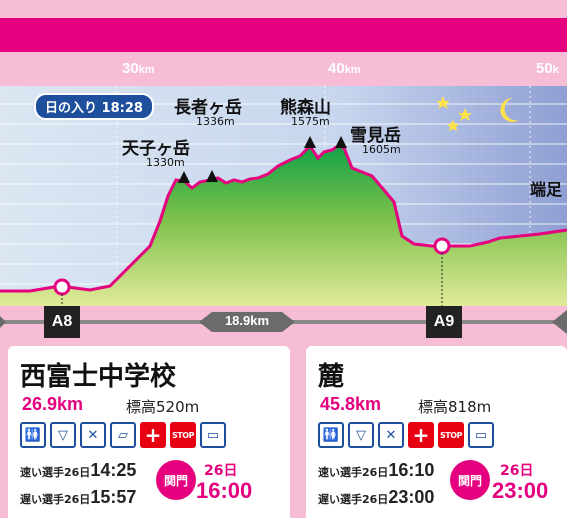  Describe the element at coordinates (341, 142) in the screenshot. I see `peak-marker-yukimi` at that location.